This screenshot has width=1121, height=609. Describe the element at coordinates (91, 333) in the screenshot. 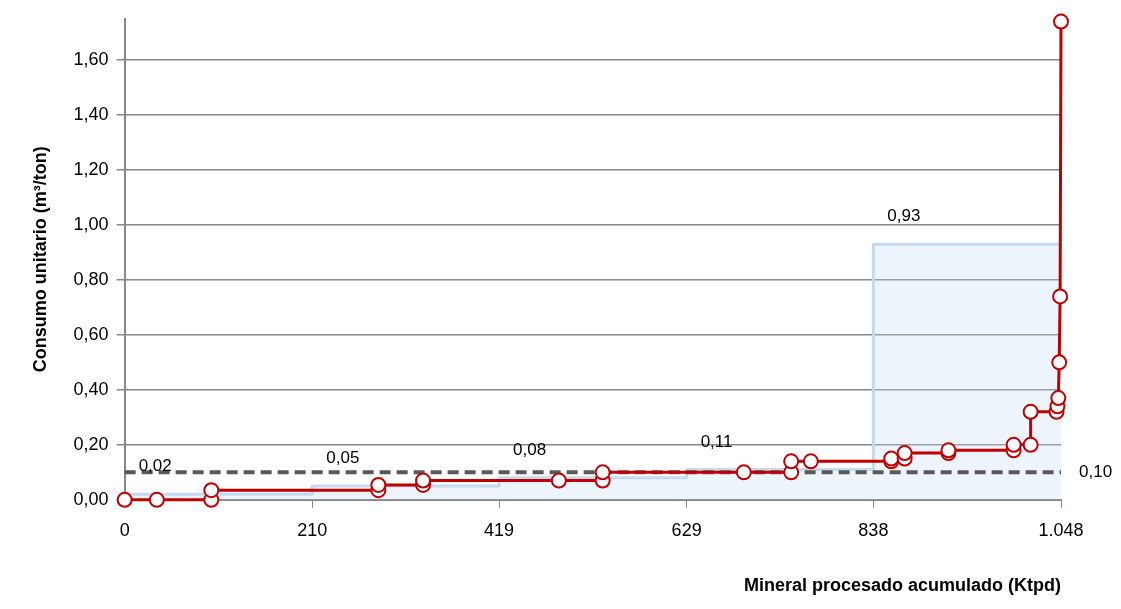

I see `y-tick-label: 0,60` at that location.